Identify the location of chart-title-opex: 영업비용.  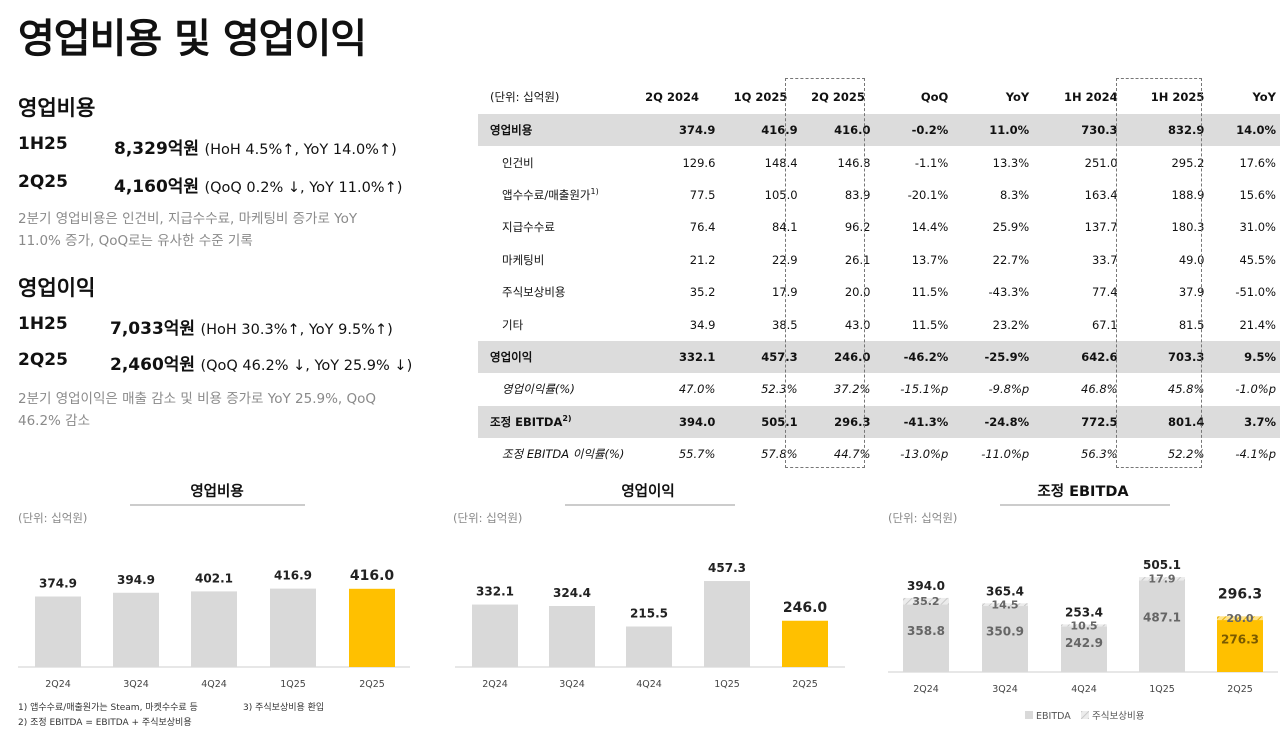
(216, 491).